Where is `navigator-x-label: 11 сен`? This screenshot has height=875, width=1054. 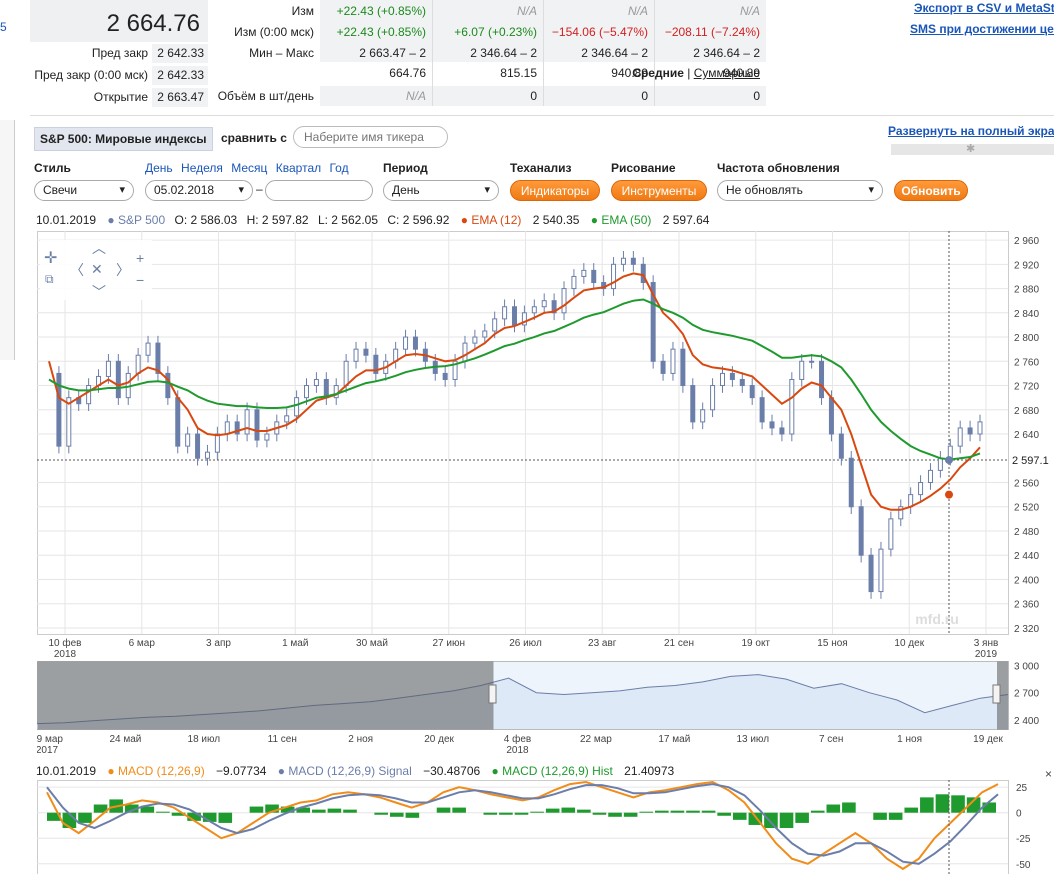 navigator-x-label: 11 сен is located at coordinates (282, 739).